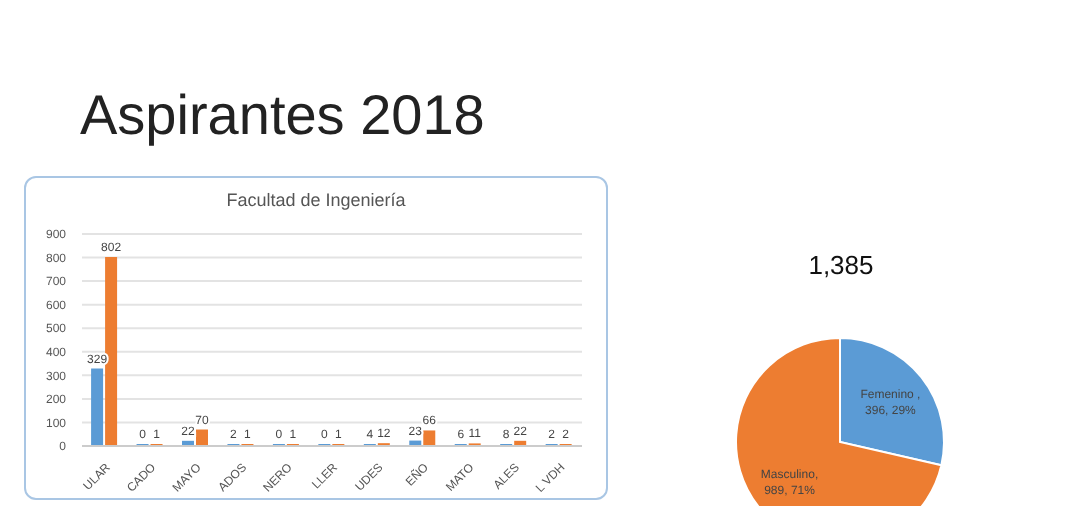 This screenshot has height=522, width=1066. Describe the element at coordinates (282, 116) in the screenshot. I see `text: Aspirantes 2018` at that location.